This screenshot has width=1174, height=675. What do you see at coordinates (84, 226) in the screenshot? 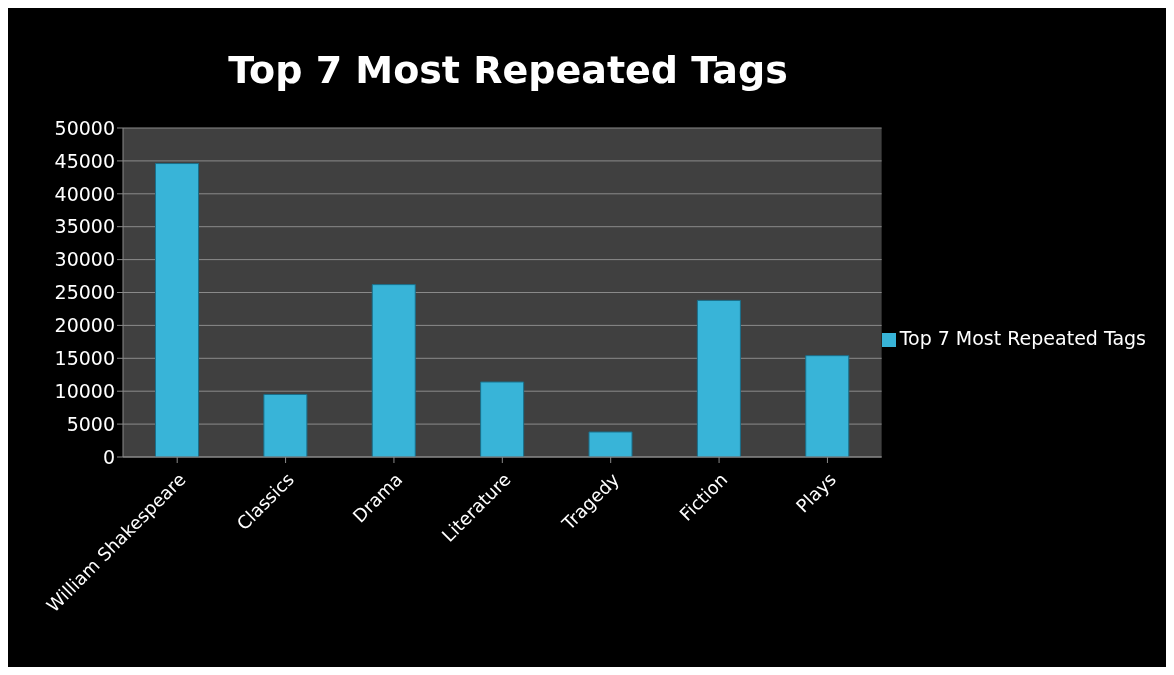
I see `y-tick-label: 35000` at bounding box center [84, 226].